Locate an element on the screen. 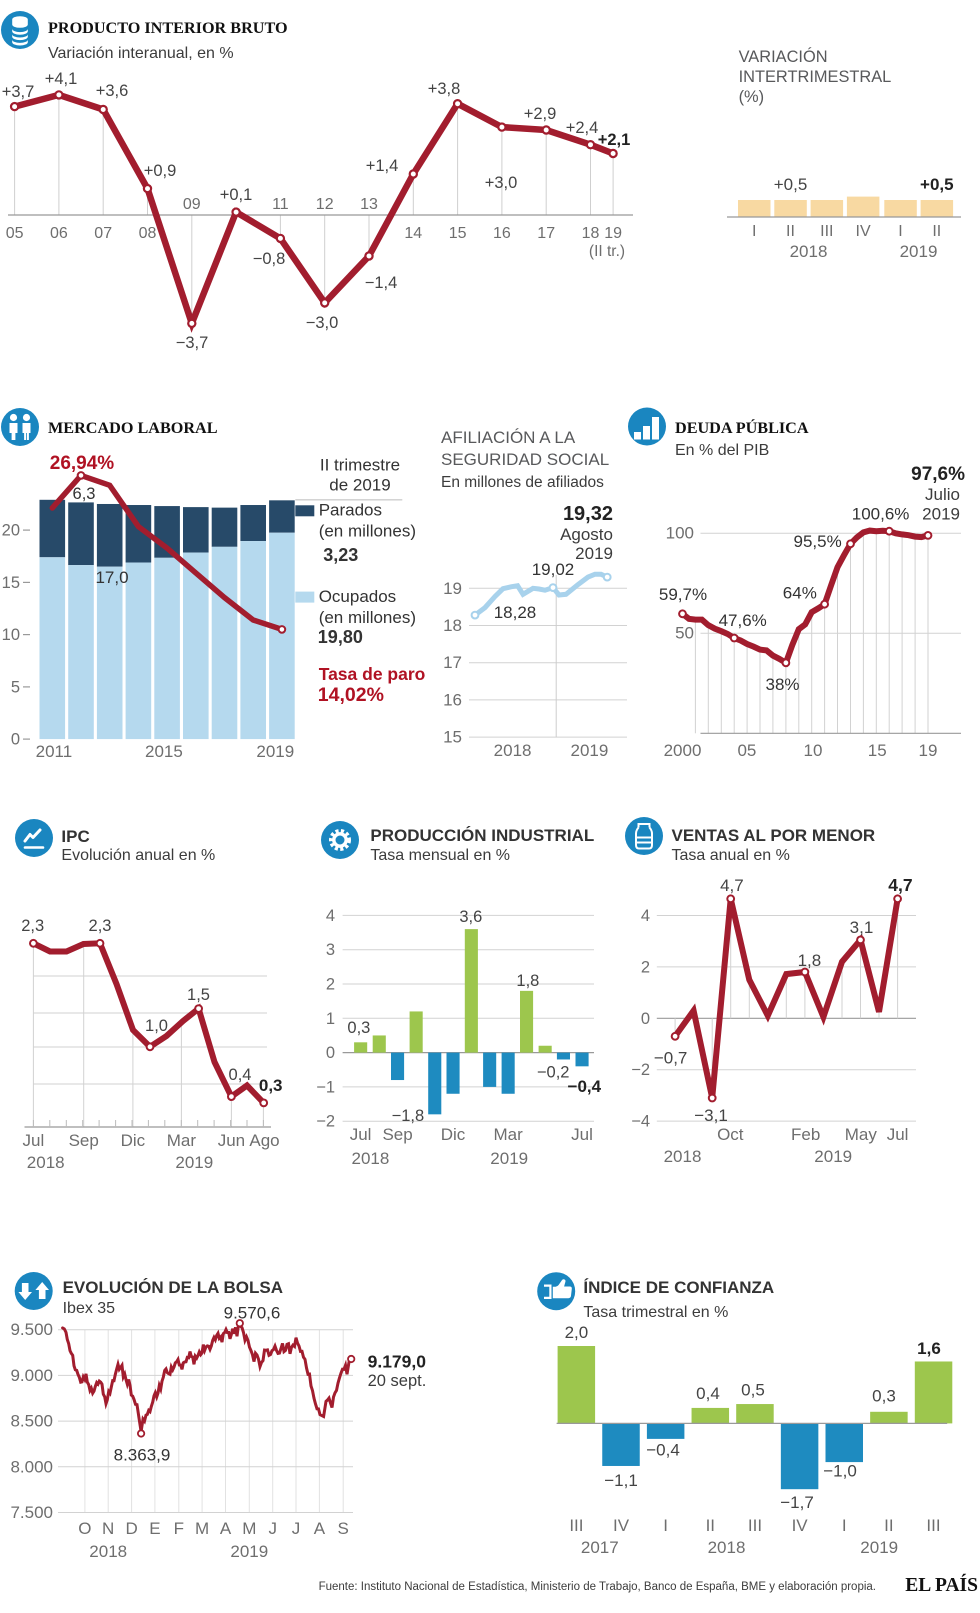  svg-text: O is located at coordinates (84, 1528).